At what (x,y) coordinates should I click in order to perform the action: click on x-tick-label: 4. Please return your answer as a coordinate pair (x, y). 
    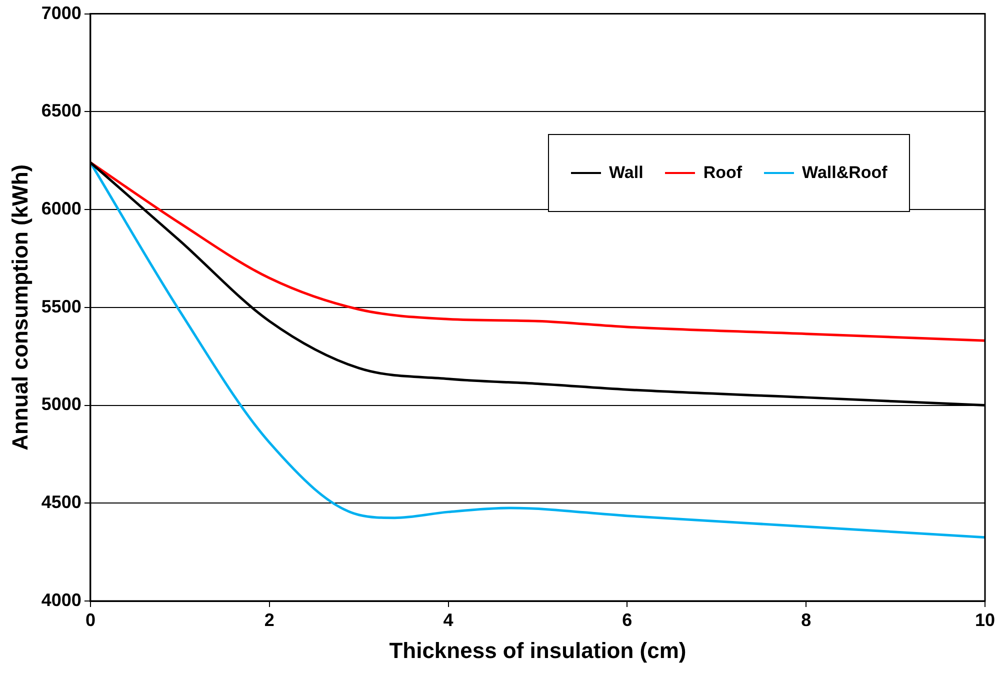
    Looking at the image, I should click on (448, 620).